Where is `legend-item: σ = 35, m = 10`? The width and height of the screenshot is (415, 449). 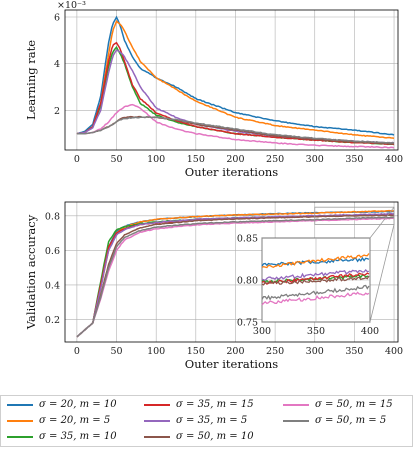 legend-item: σ = 35, m = 10 is located at coordinates (62, 436).